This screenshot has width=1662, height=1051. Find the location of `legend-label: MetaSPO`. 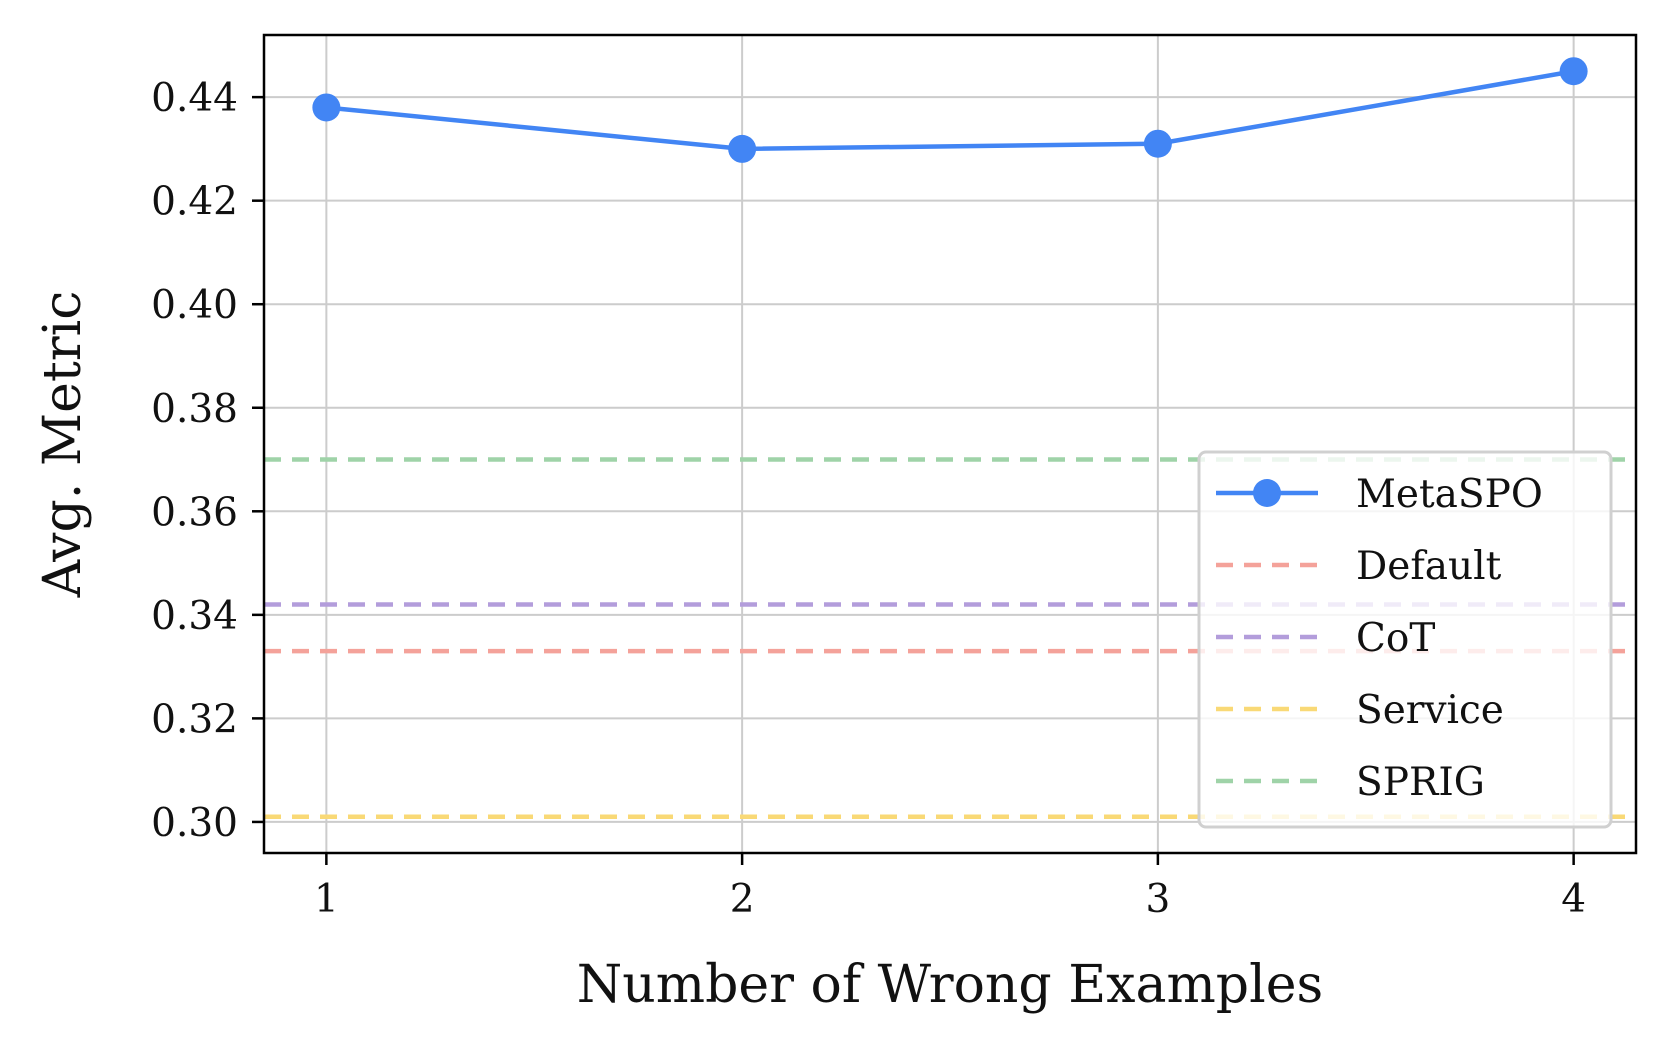

legend-label: MetaSPO is located at coordinates (1449, 494).